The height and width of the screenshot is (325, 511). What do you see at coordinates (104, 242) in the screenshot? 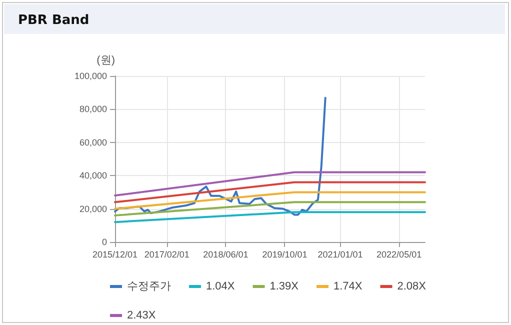
I see `y-tick-label: 0` at bounding box center [104, 242].